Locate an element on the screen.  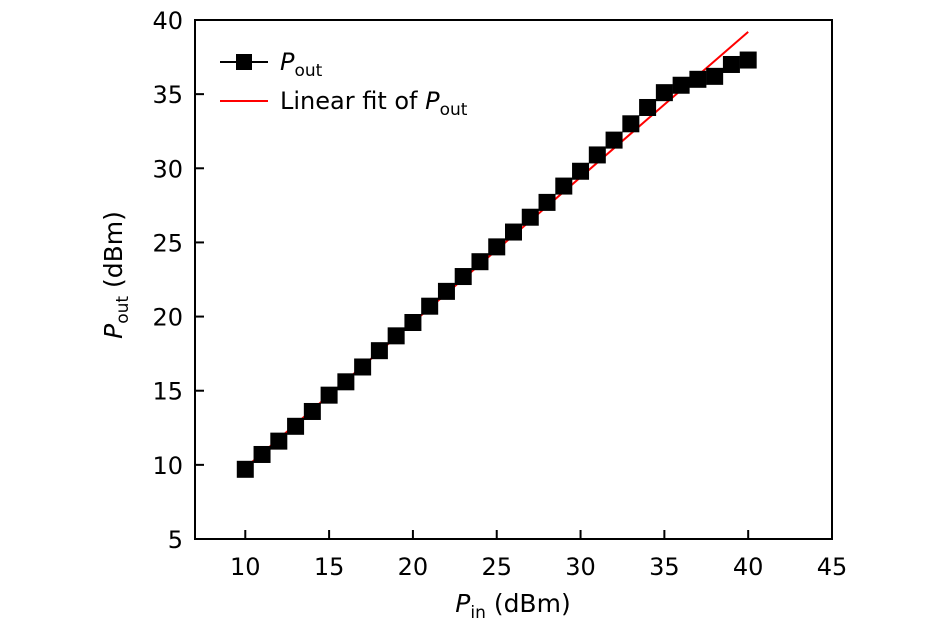
legend-pout-label: Pout is located at coordinates (301, 64).